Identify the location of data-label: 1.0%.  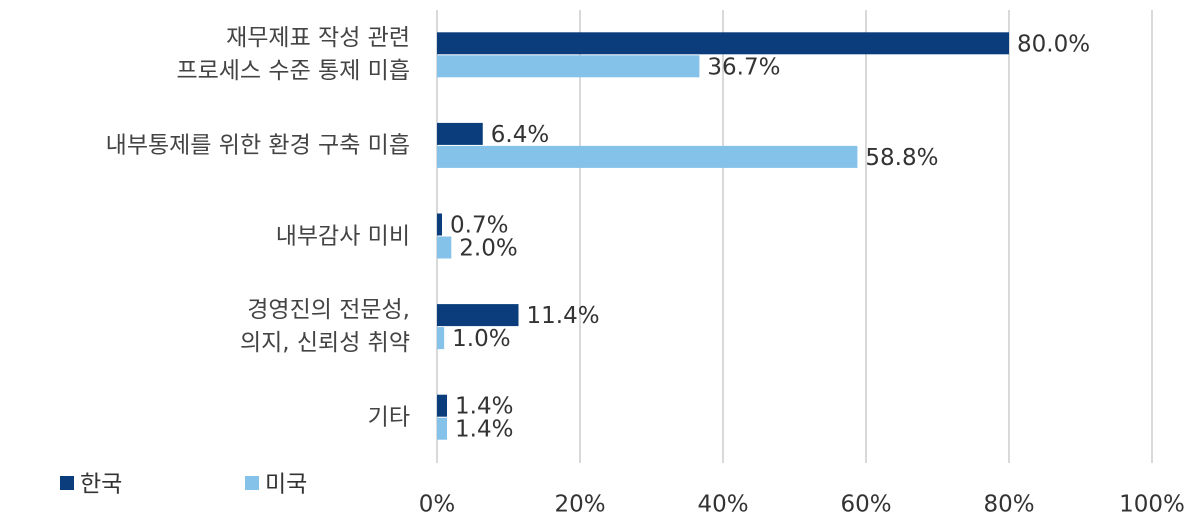
(481, 339).